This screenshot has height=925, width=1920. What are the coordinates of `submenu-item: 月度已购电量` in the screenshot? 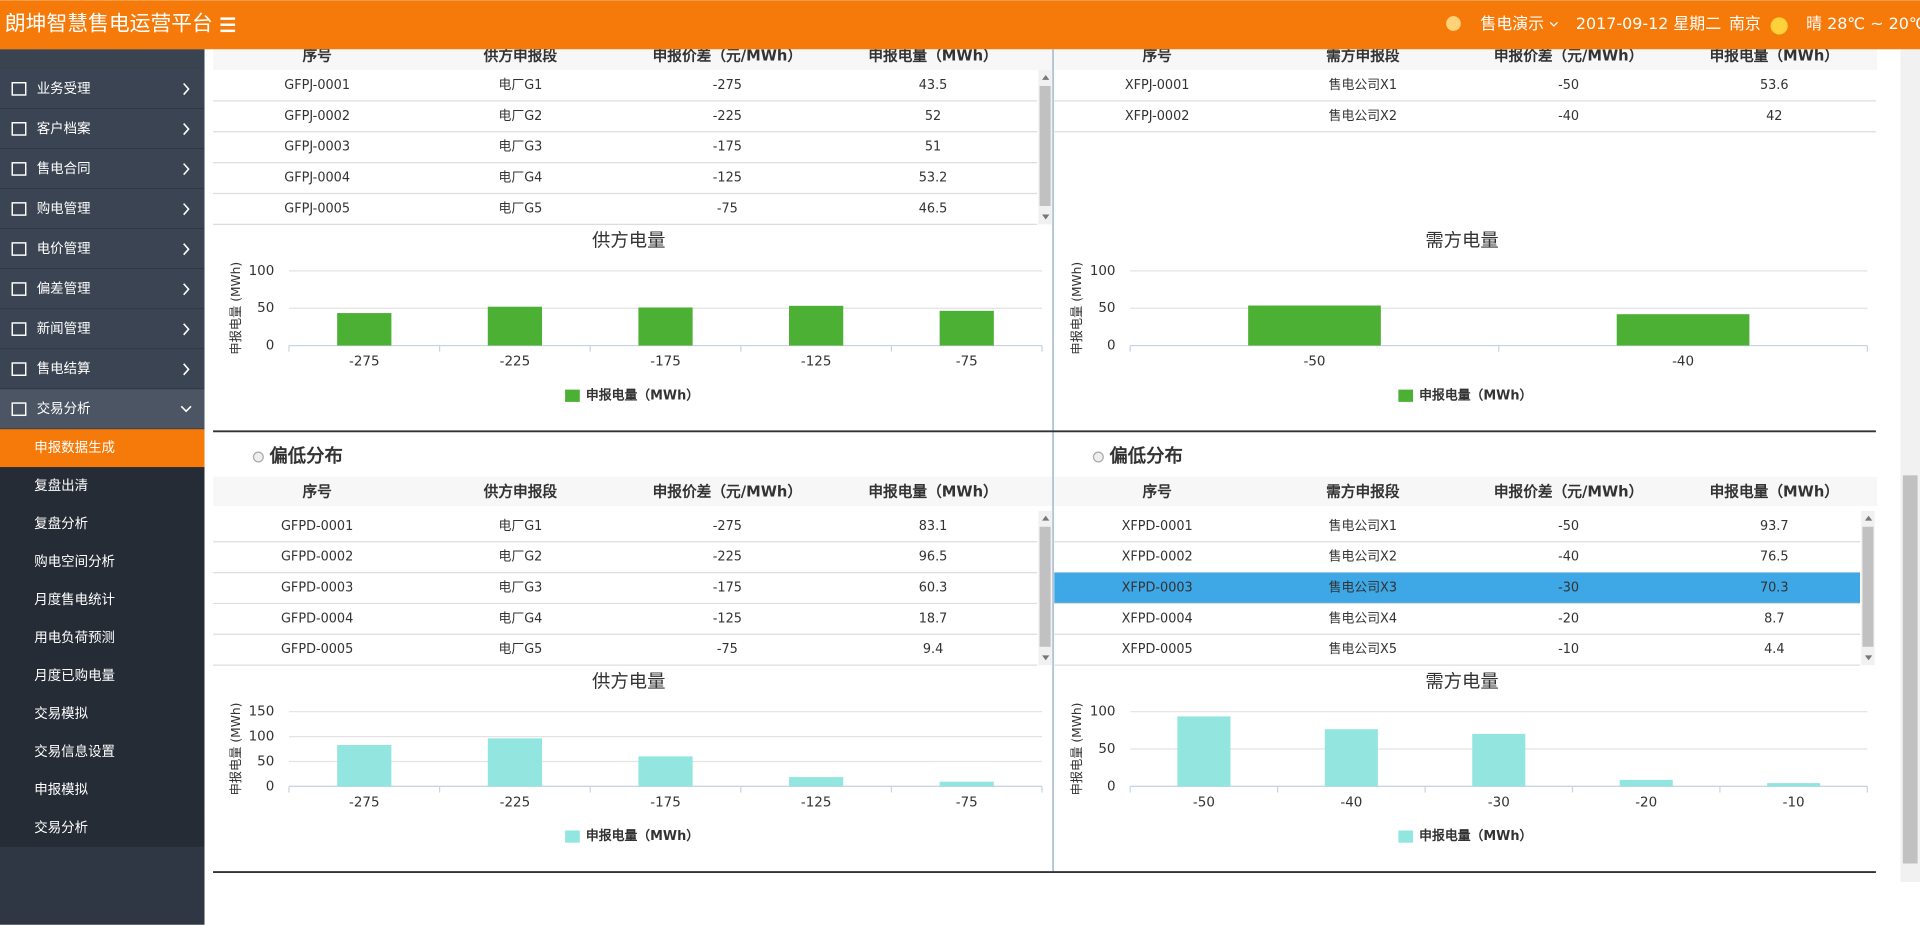 It's located at (102, 675).